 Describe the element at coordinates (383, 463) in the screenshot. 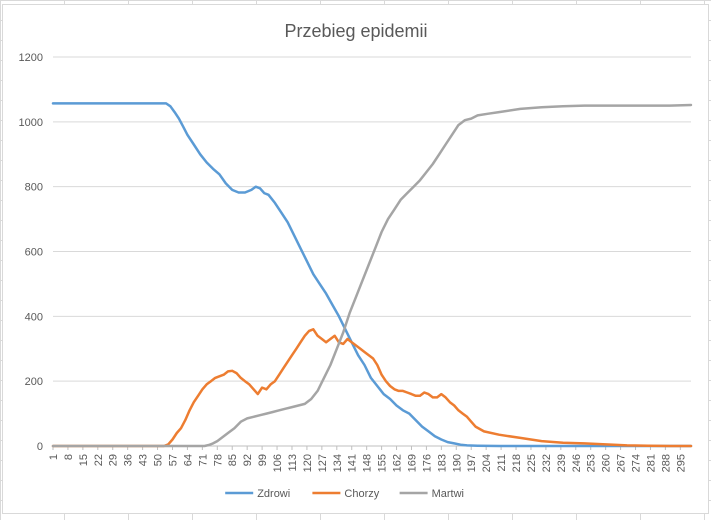

I see `x-tick-label-155: 155` at that location.